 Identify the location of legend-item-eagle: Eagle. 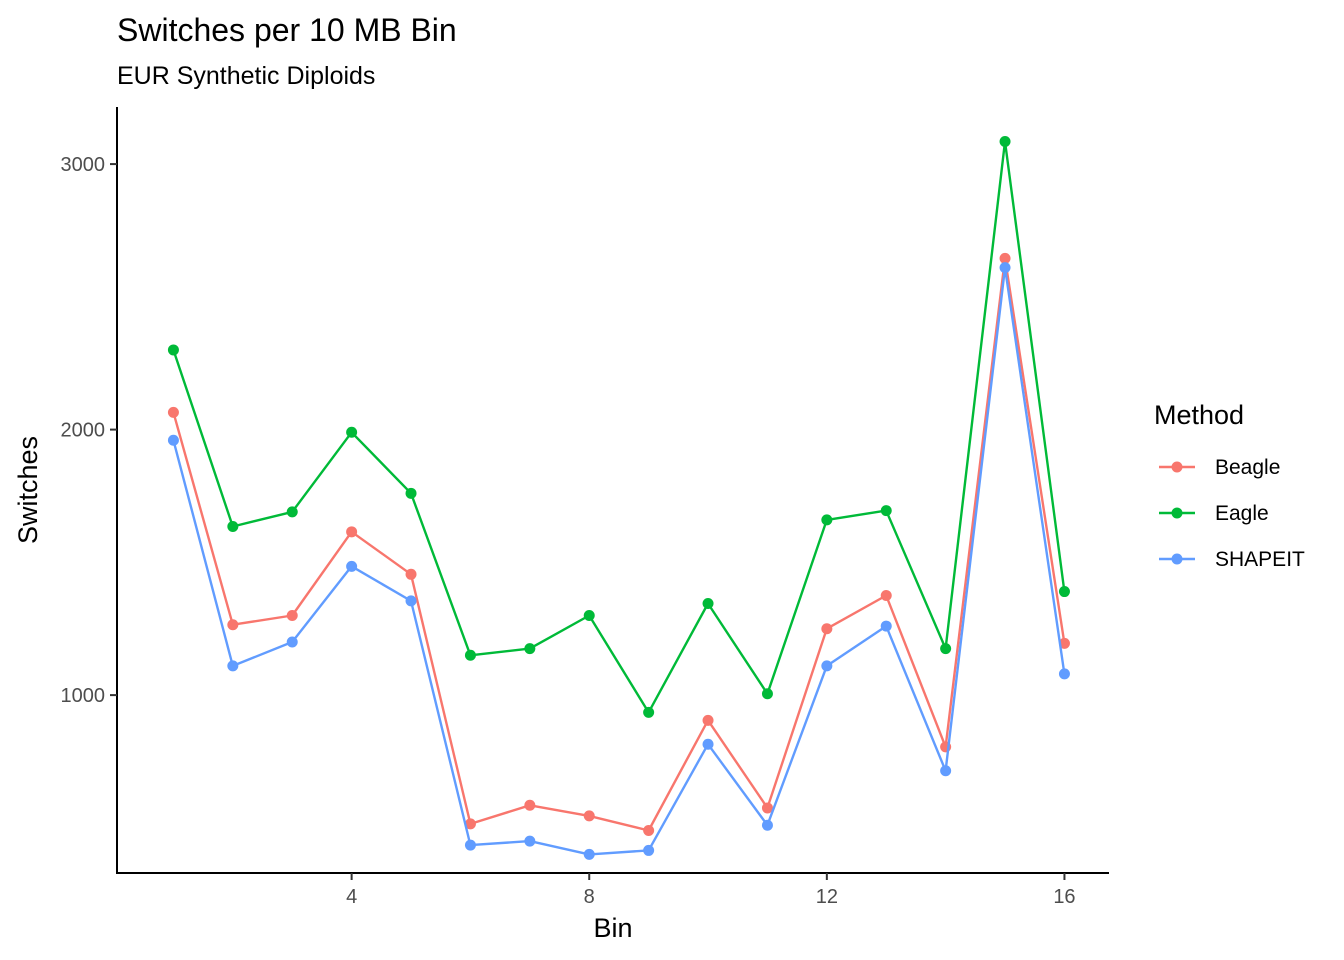
(1214, 513).